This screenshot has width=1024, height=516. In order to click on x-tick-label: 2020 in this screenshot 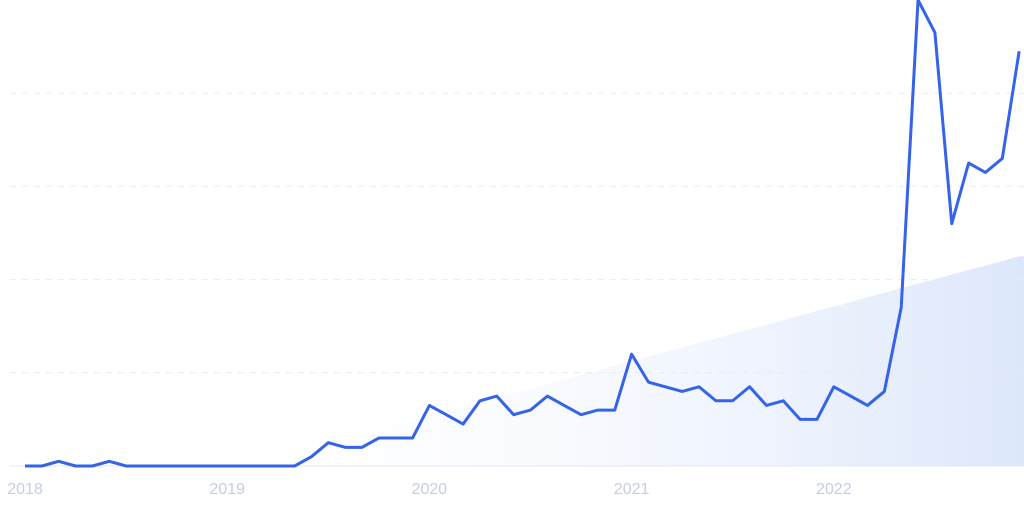, I will do `click(430, 489)`.